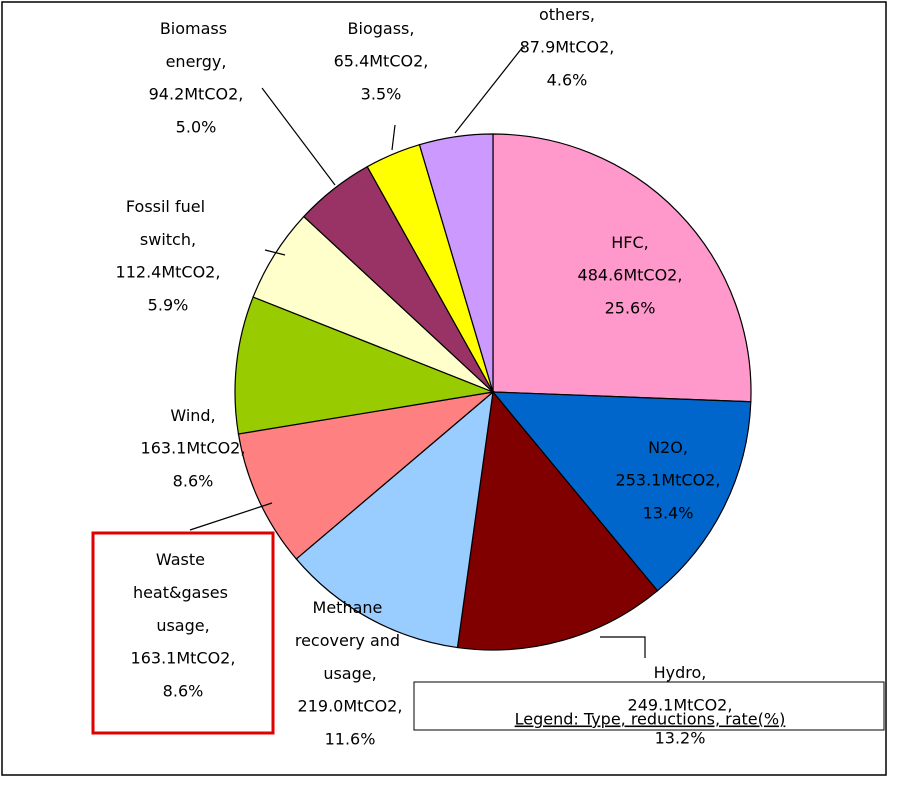 Image resolution: width=899 pixels, height=812 pixels. What do you see at coordinates (567, 47) in the screenshot?
I see `slice-reduction-label: 87.9MtCO2,` at bounding box center [567, 47].